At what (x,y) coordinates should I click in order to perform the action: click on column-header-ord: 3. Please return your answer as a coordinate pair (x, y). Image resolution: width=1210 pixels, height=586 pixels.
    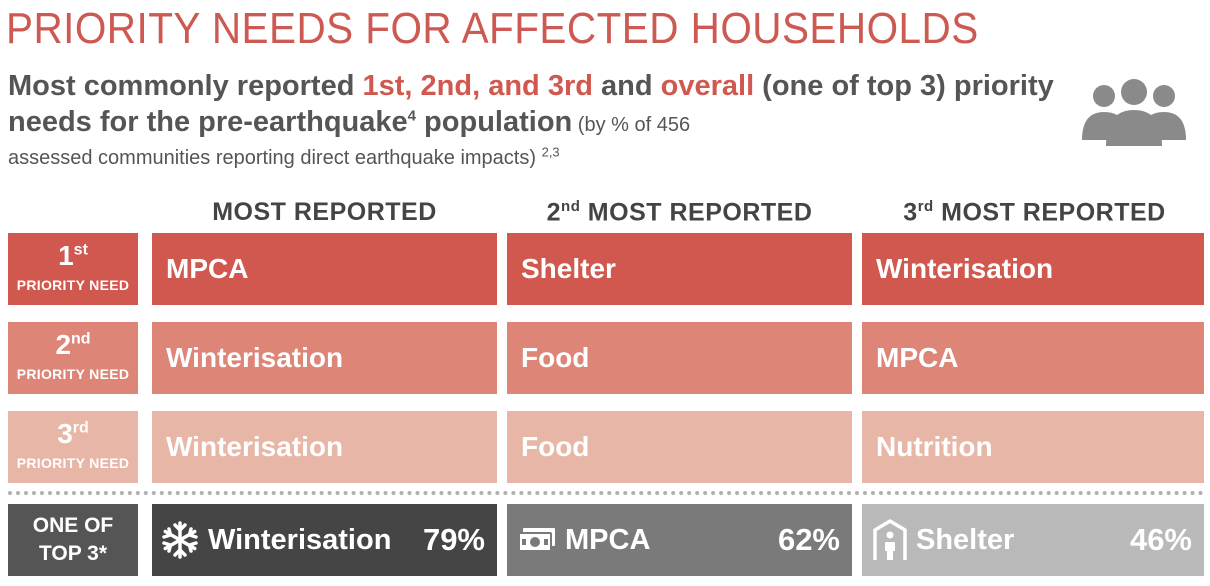
    Looking at the image, I should click on (910, 212).